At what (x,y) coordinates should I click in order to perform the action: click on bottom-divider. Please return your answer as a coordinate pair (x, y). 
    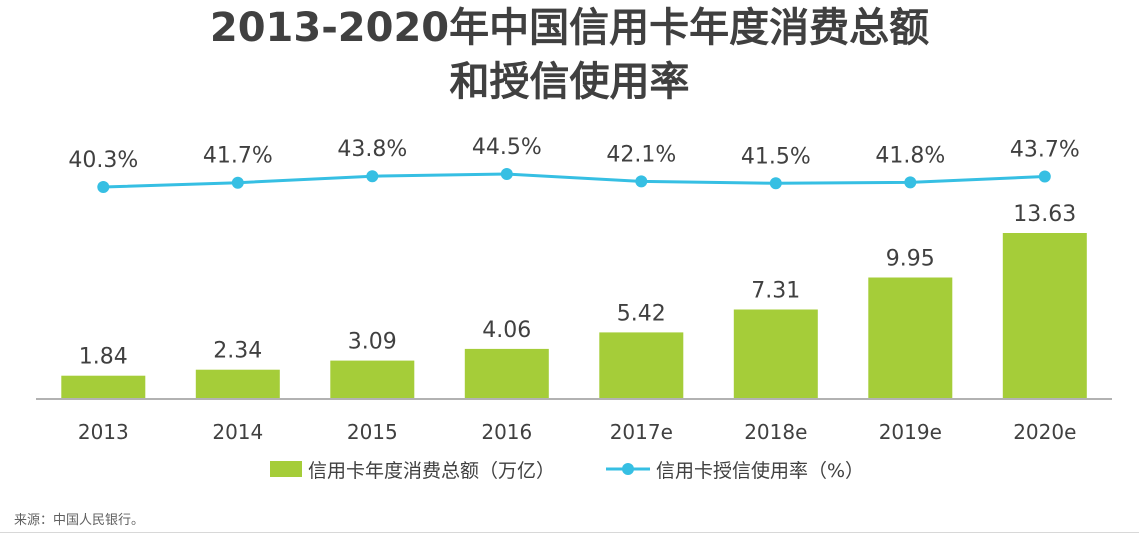
    Looking at the image, I should click on (569, 532).